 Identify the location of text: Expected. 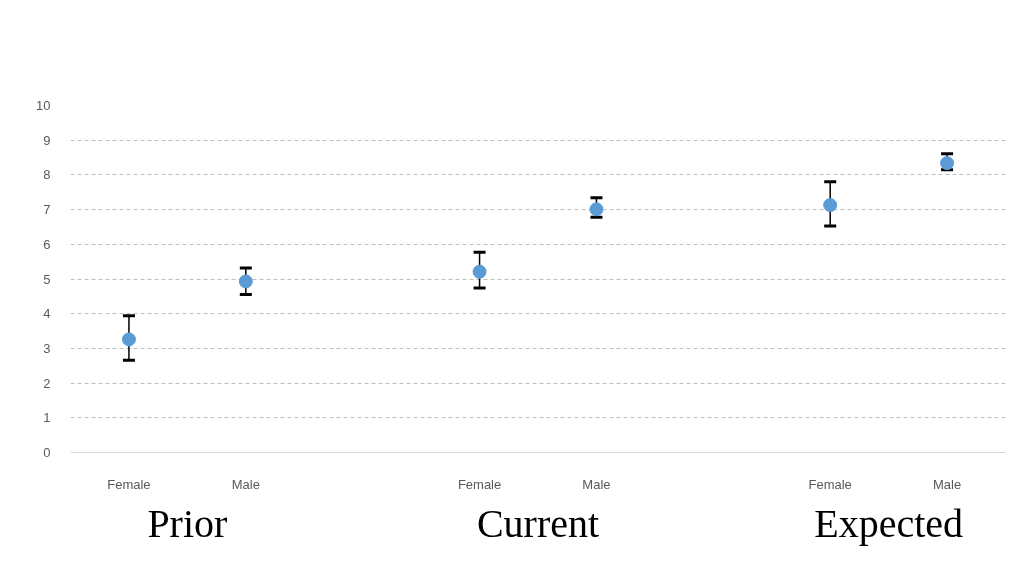
(889, 523).